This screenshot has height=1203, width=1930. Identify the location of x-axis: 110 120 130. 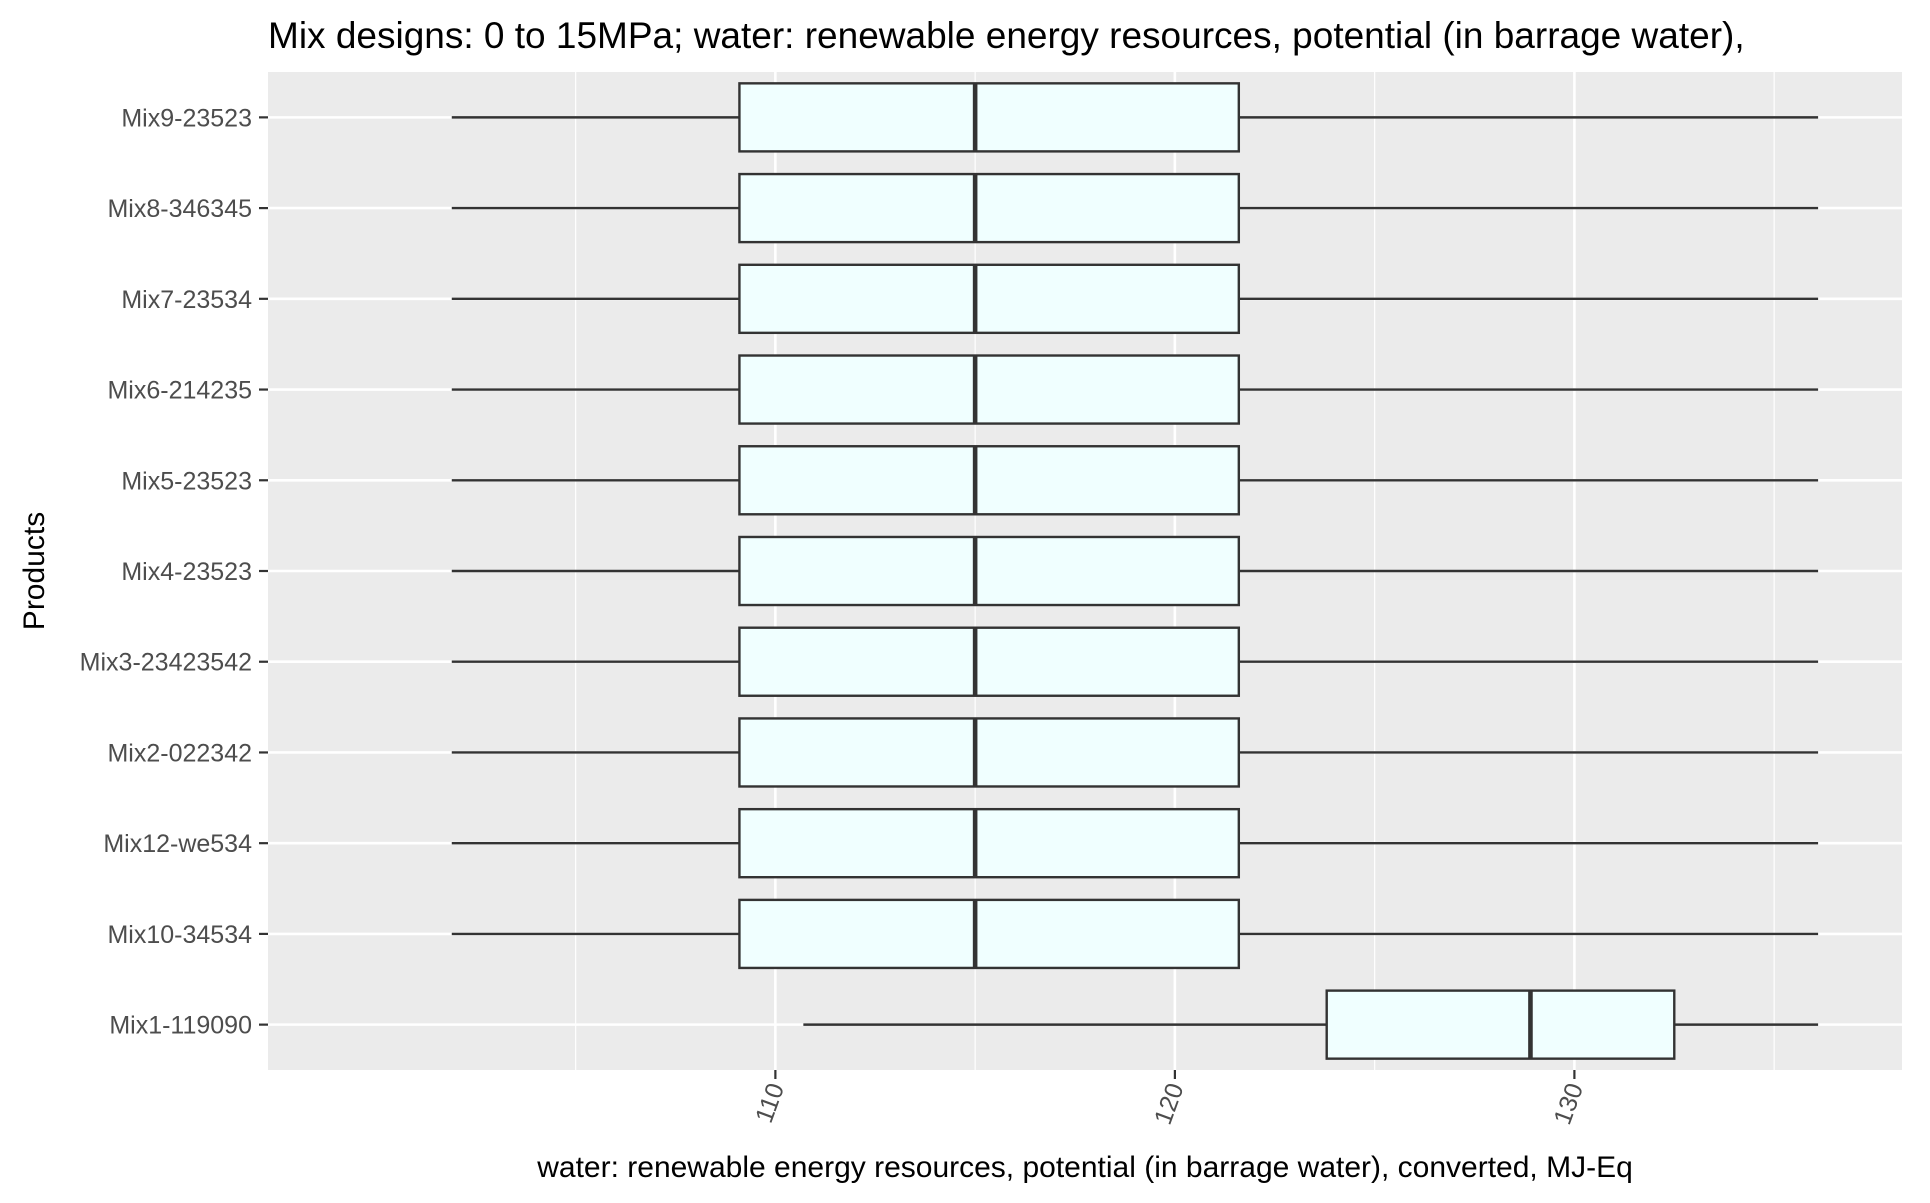
(1169, 1099).